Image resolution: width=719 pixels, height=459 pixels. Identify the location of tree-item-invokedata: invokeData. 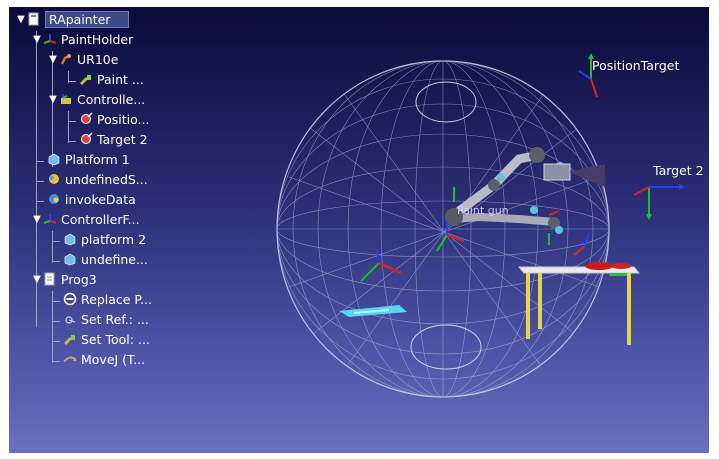
(91, 199).